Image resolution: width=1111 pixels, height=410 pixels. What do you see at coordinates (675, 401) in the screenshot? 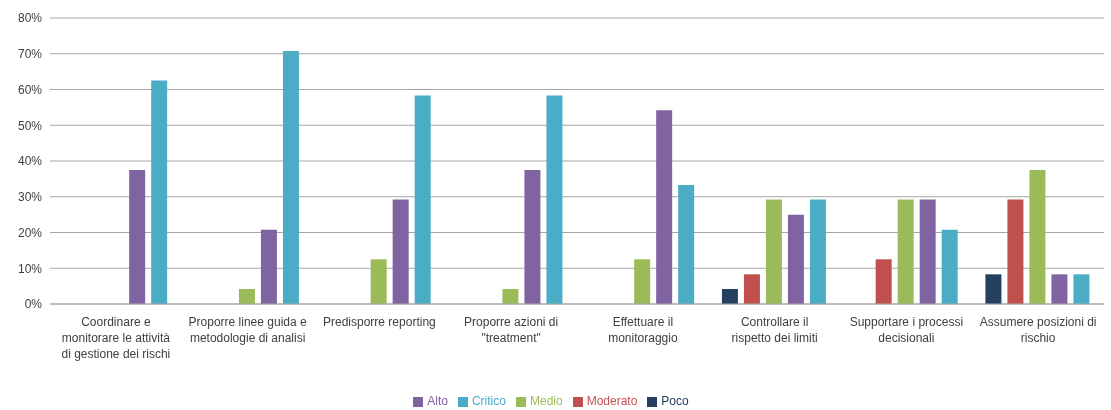
I see `legend-label: Poco` at bounding box center [675, 401].